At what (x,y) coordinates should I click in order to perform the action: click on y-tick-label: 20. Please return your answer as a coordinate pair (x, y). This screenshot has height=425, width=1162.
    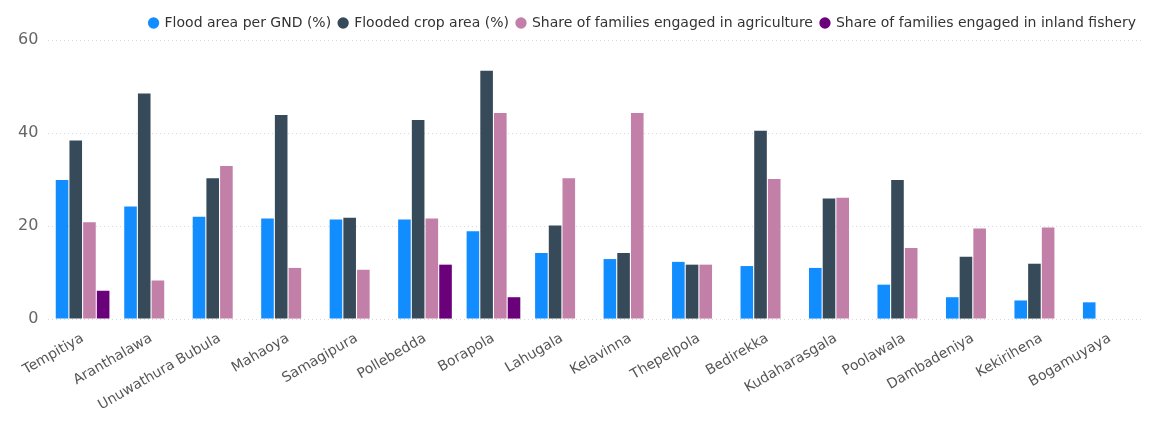
    Looking at the image, I should click on (28, 225).